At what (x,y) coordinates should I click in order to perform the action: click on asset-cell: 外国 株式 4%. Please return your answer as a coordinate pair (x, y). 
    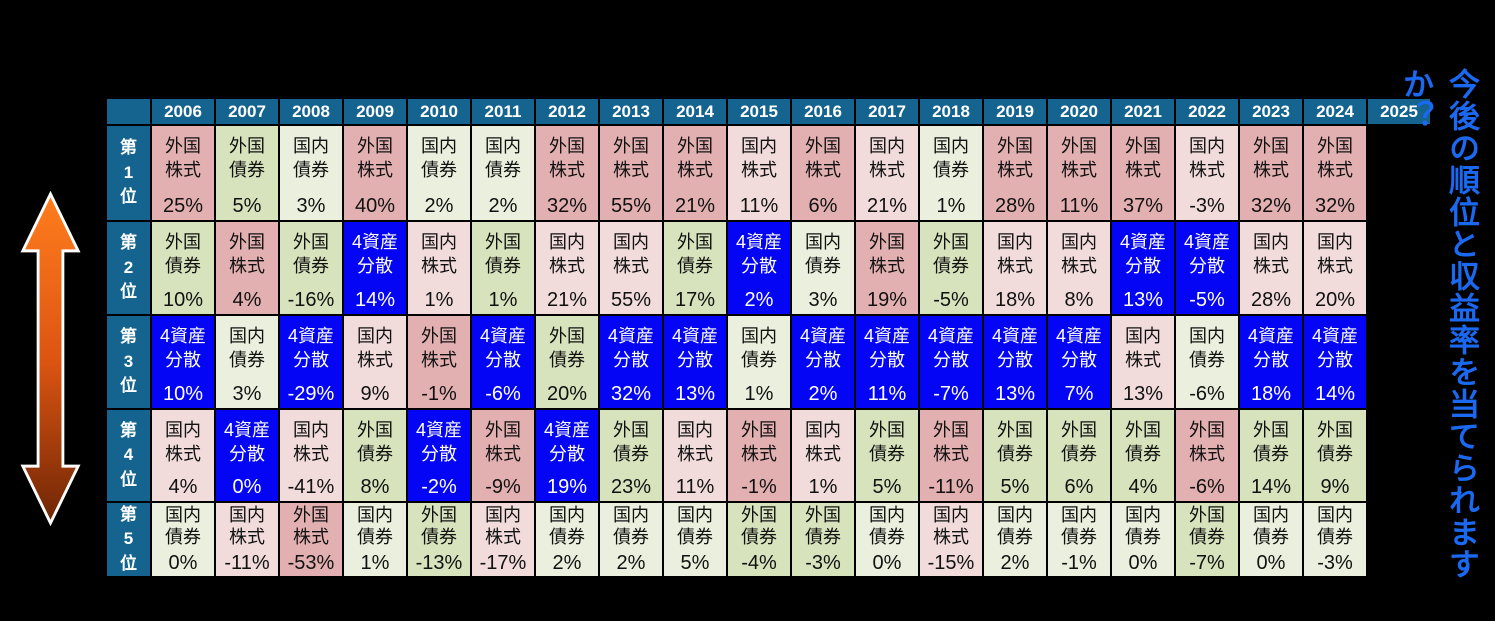
    Looking at the image, I should click on (247, 268).